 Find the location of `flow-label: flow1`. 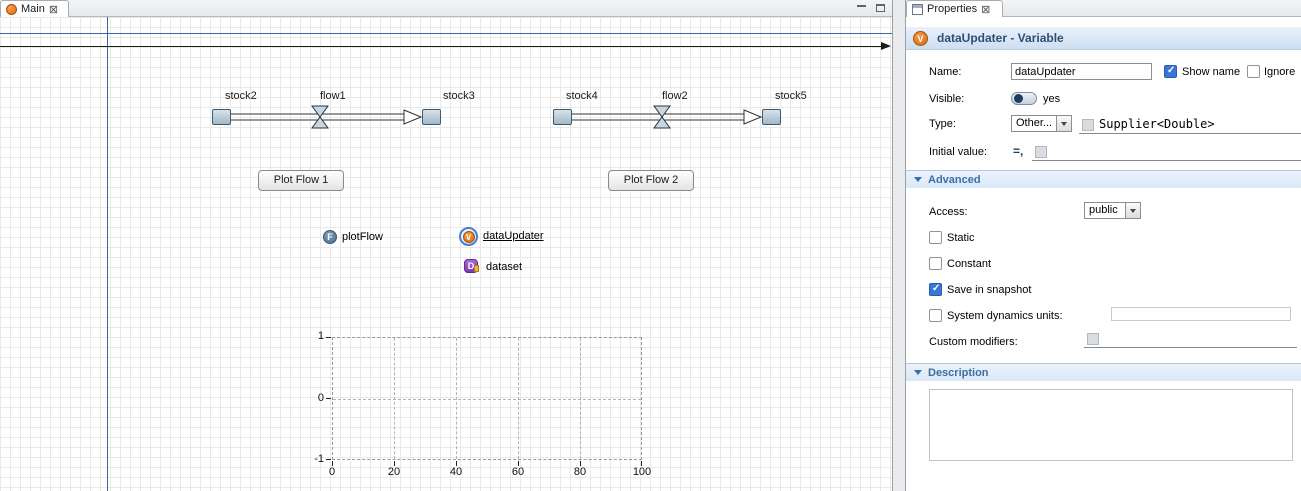

flow-label: flow1 is located at coordinates (333, 96).